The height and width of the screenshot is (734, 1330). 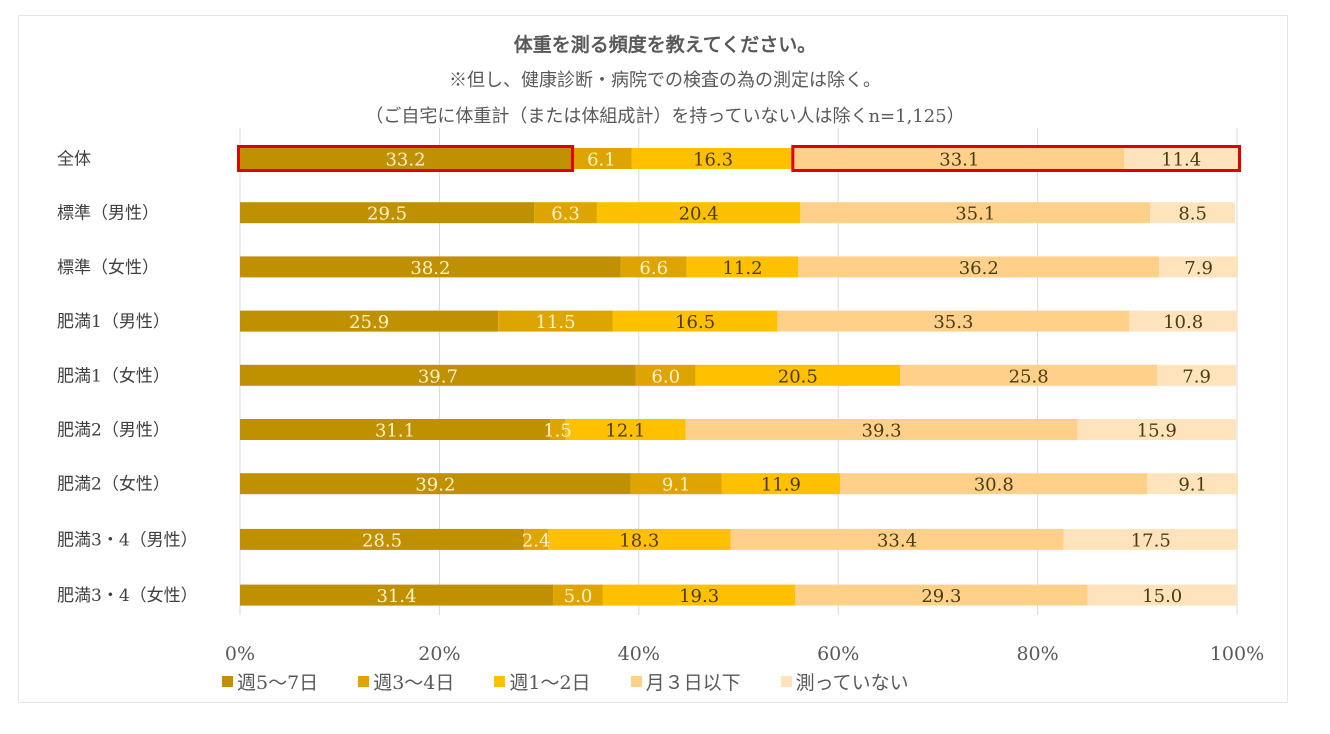 What do you see at coordinates (127, 596) in the screenshot?
I see `category-label: 肥満3・4（女性）` at bounding box center [127, 596].